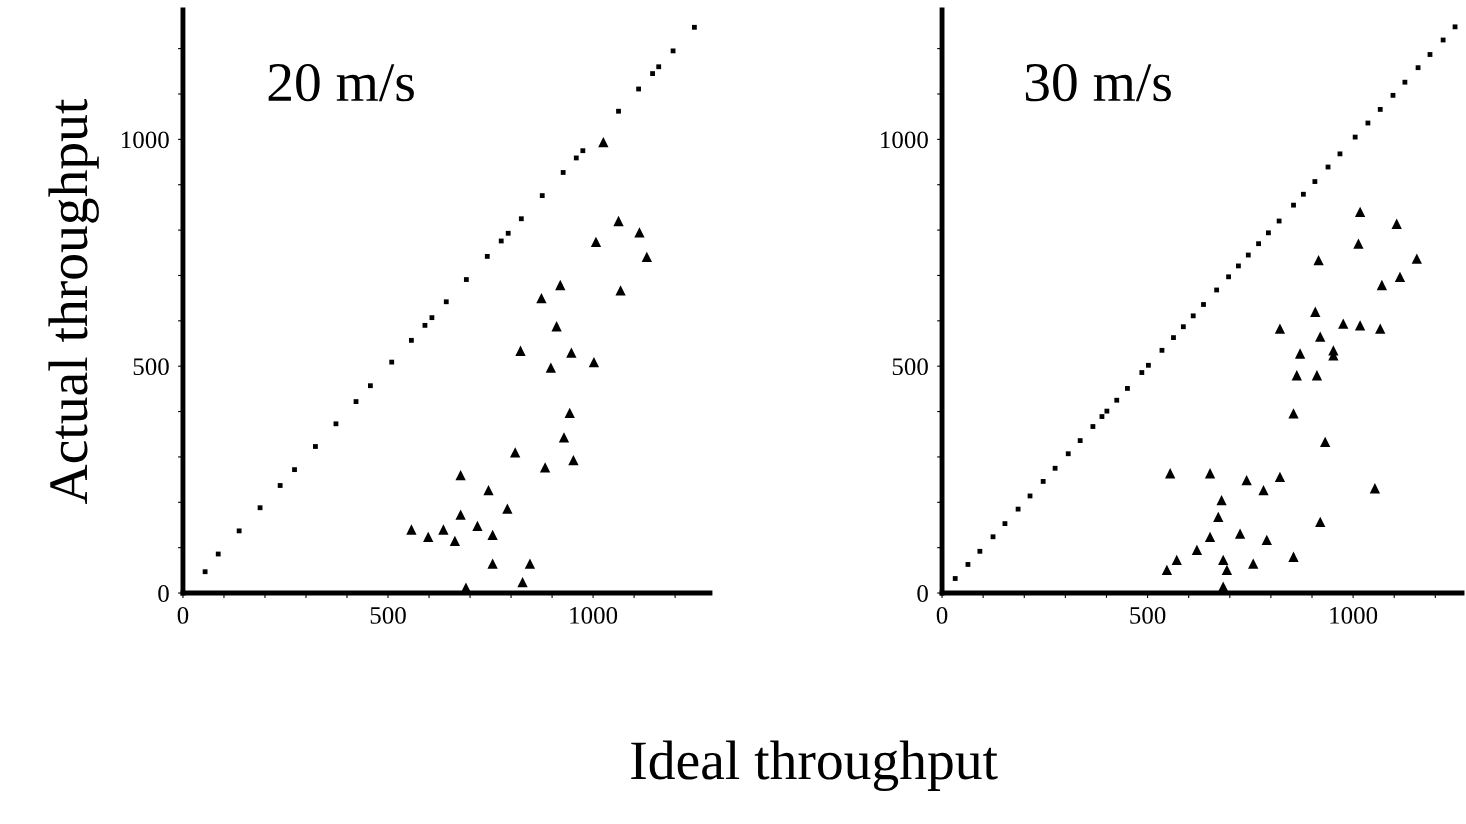  Describe the element at coordinates (73, 301) in the screenshot. I see `y-axis-title: Actual throughput` at that location.